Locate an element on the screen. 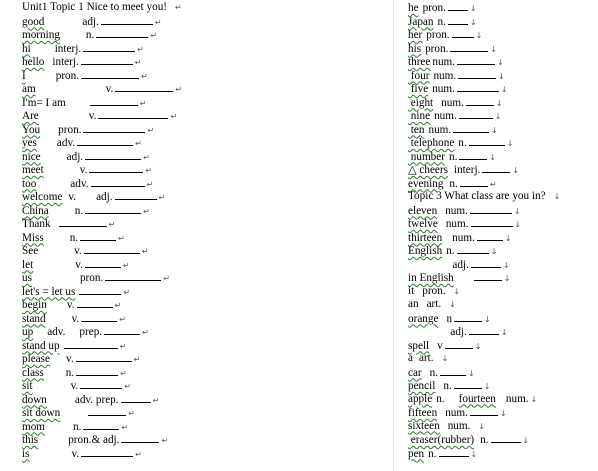 The height and width of the screenshot is (471, 598). vocab-row: hello interj. ↵ is located at coordinates (112, 62).